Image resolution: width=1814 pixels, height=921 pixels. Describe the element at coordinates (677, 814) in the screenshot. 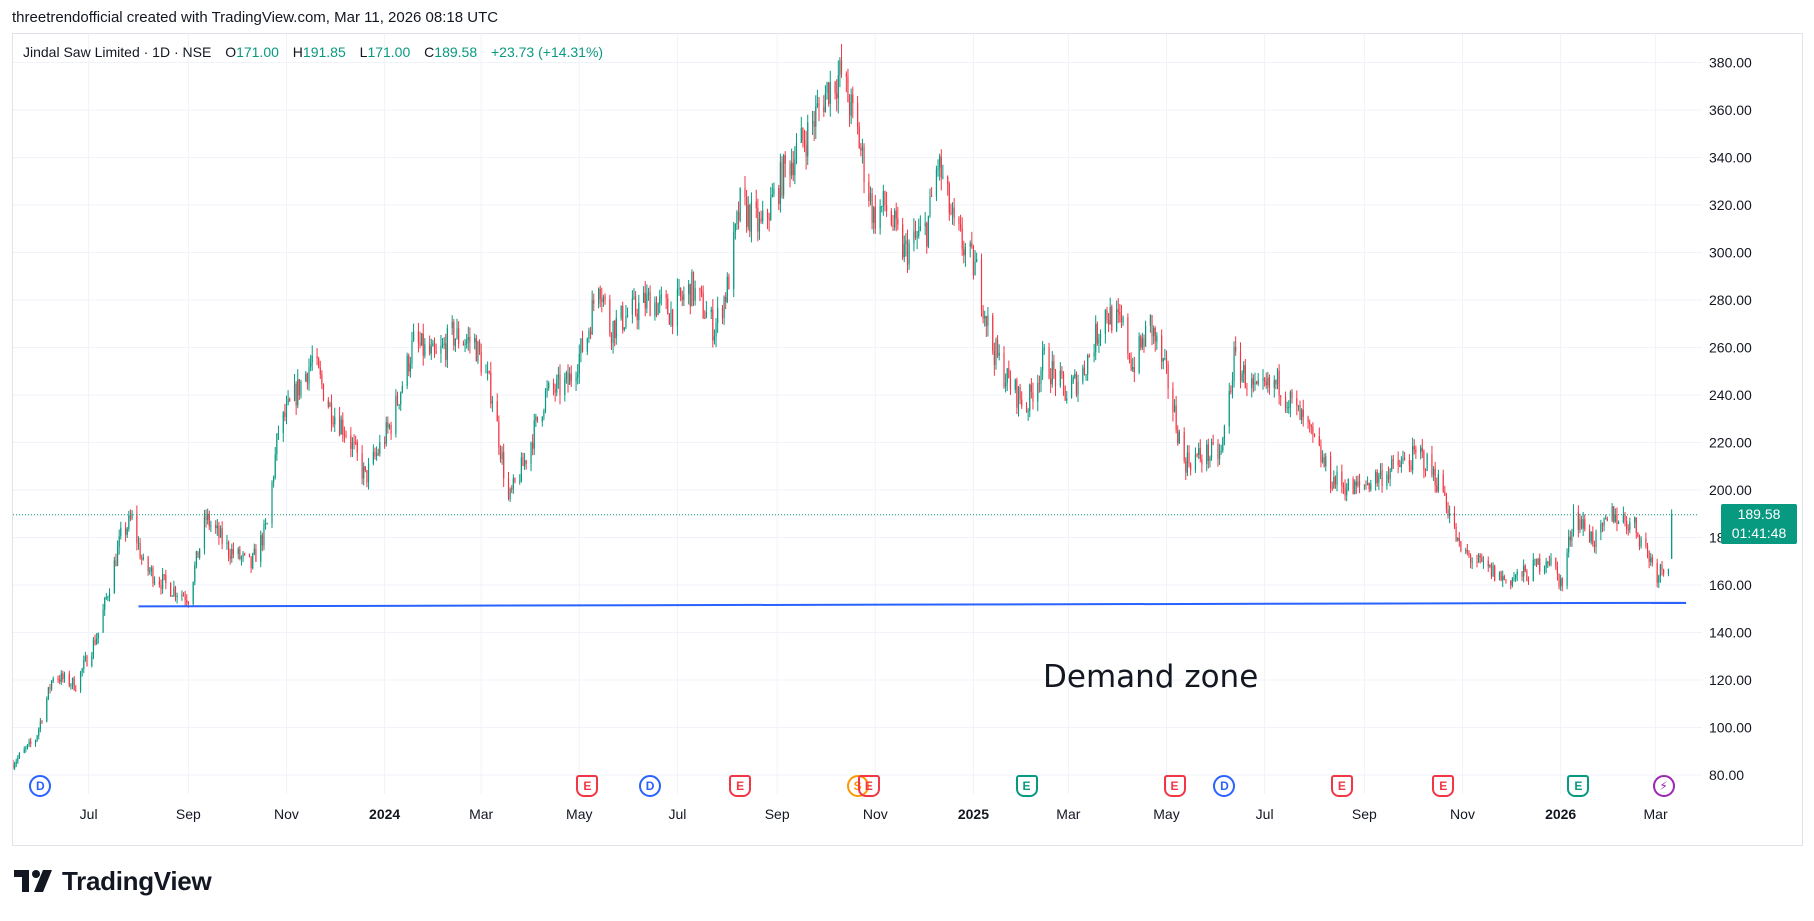

I see `x-tick-label: Jul` at that location.